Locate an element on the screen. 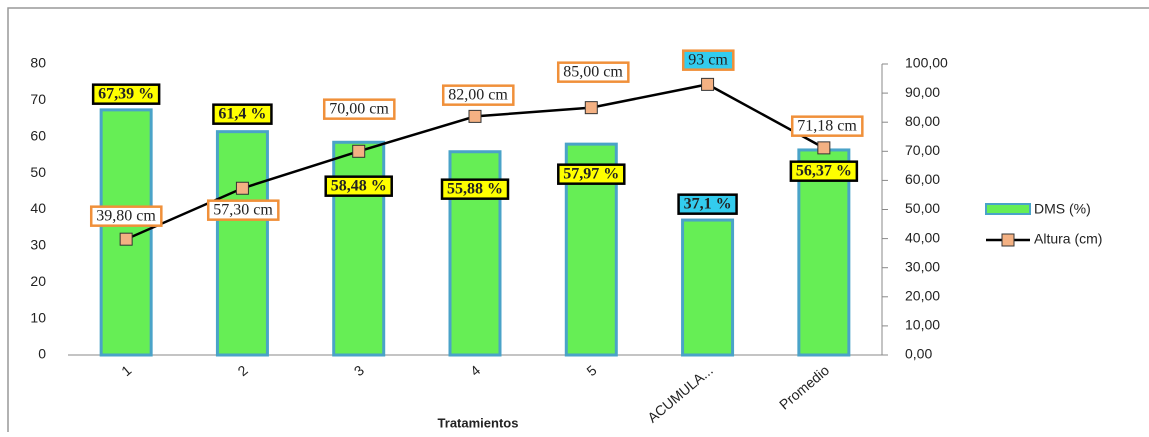  legend-label: Altura (cm) is located at coordinates (1068, 239).